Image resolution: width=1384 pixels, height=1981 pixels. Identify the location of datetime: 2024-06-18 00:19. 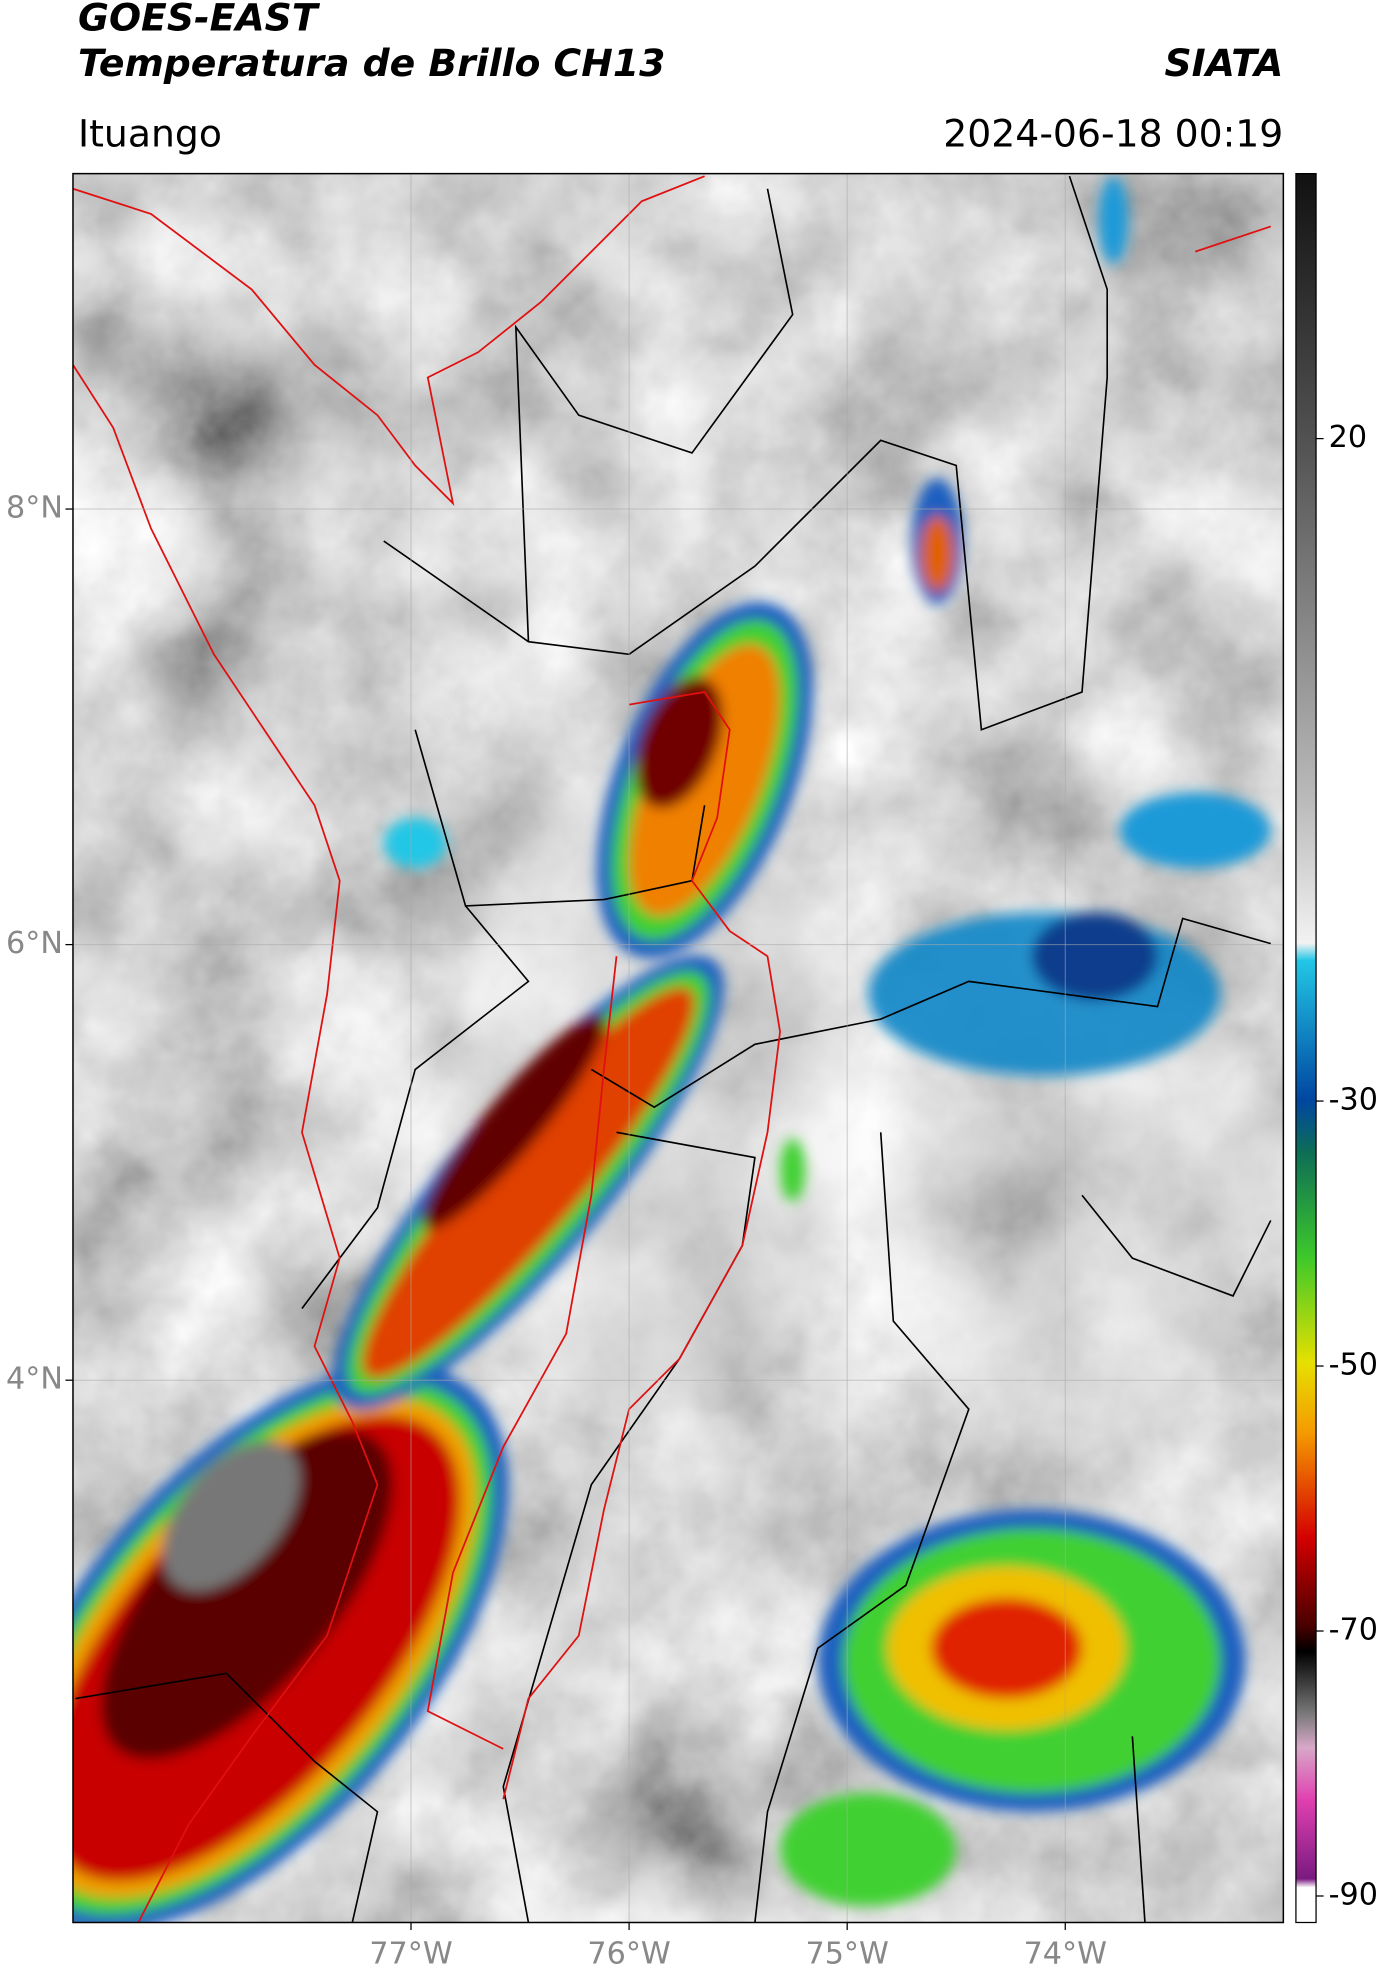
(1113, 133).